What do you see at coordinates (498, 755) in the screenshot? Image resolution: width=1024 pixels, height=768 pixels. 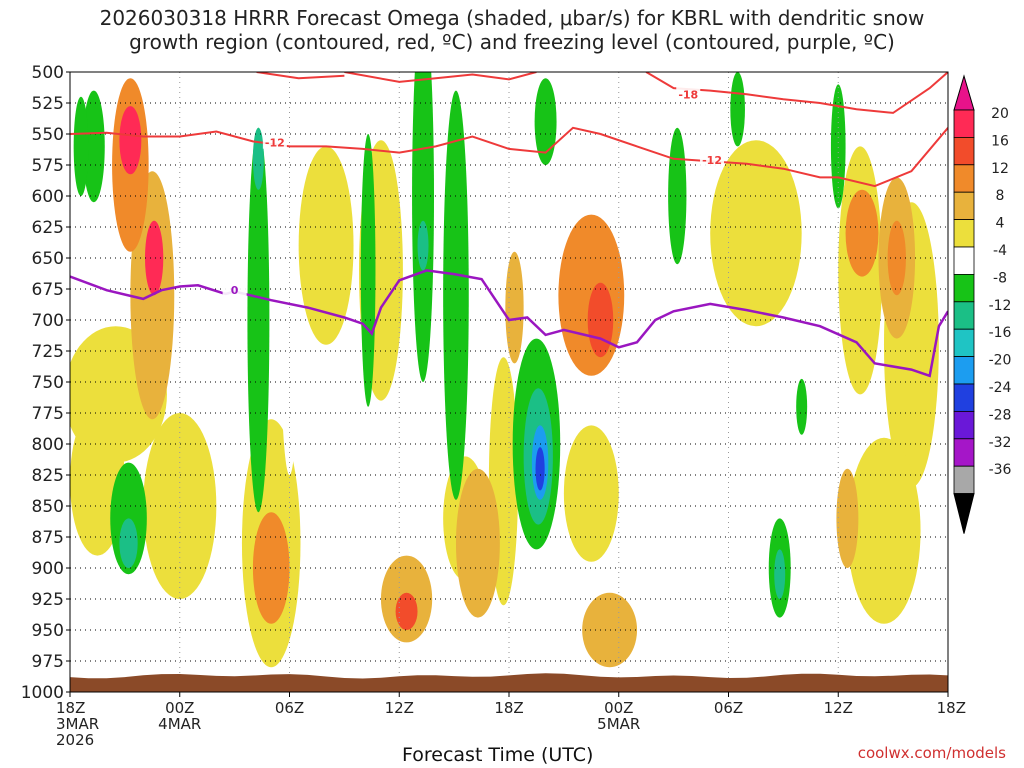 I see `x-axis-title: Forecast Time (UTC)` at bounding box center [498, 755].